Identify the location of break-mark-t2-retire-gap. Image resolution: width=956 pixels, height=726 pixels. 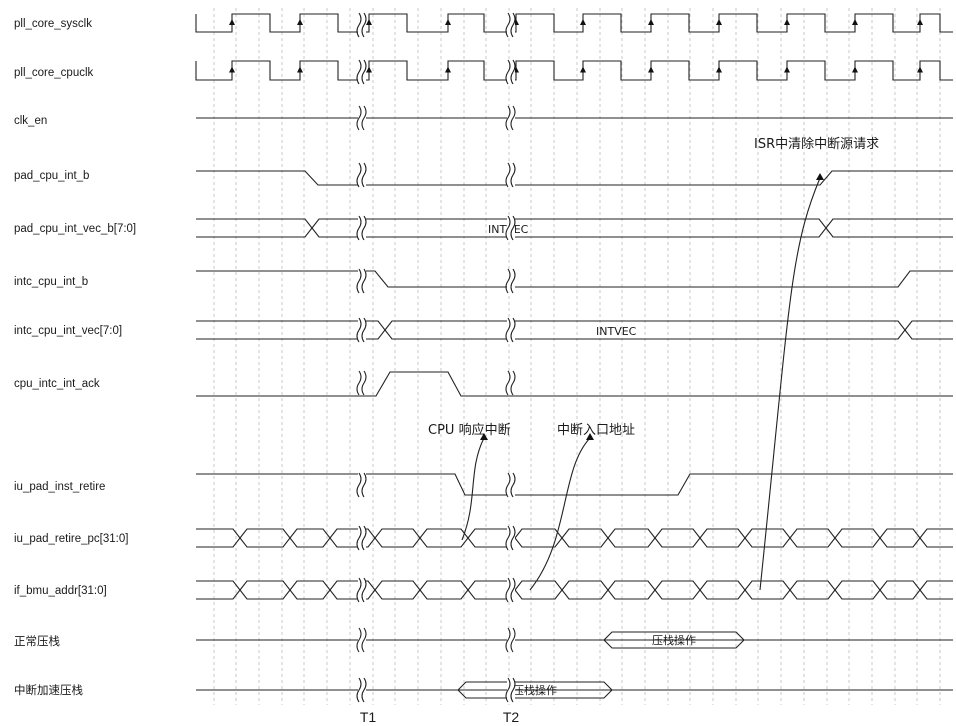
(511, 485).